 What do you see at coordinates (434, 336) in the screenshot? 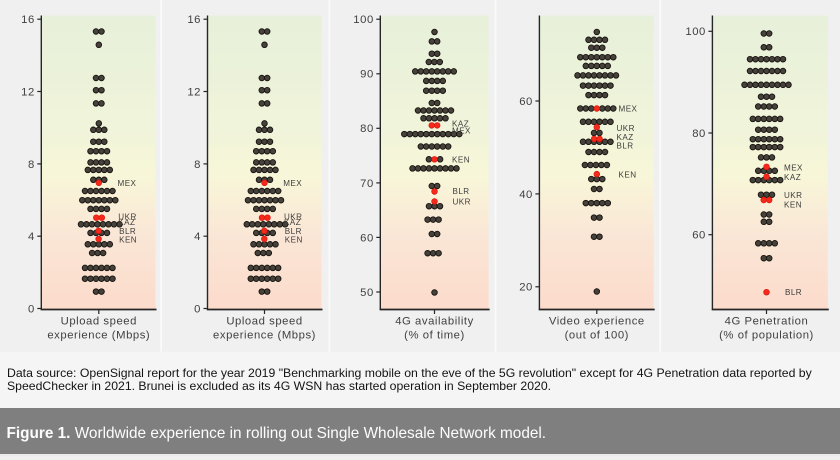
I see `svg-text: (% of time)` at bounding box center [434, 336].